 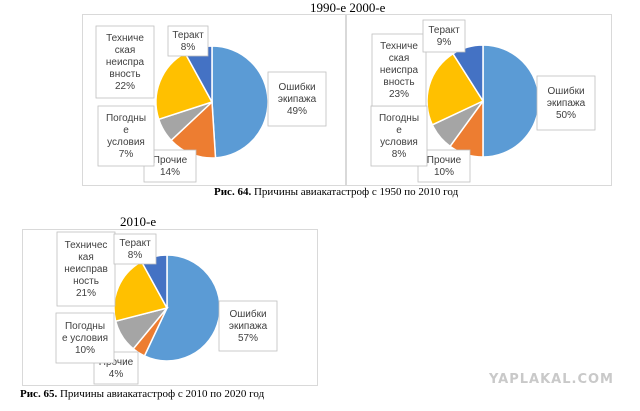 What do you see at coordinates (551, 379) in the screenshot?
I see `watermark: YAPLAKAL.COM` at bounding box center [551, 379].